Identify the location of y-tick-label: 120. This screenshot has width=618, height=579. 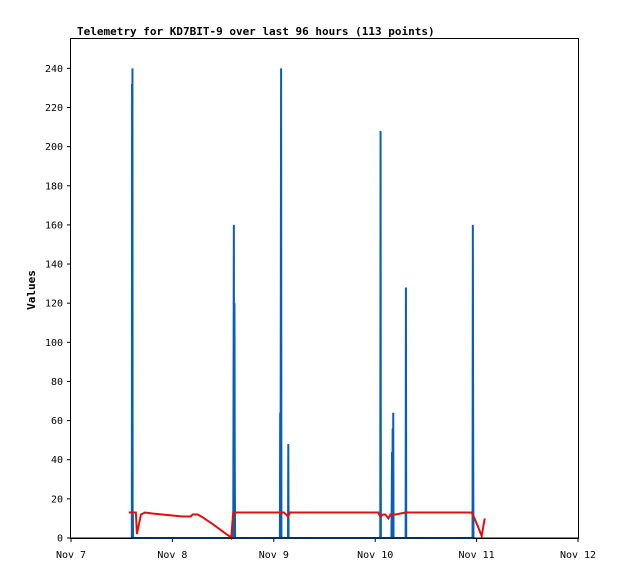
(54, 304).